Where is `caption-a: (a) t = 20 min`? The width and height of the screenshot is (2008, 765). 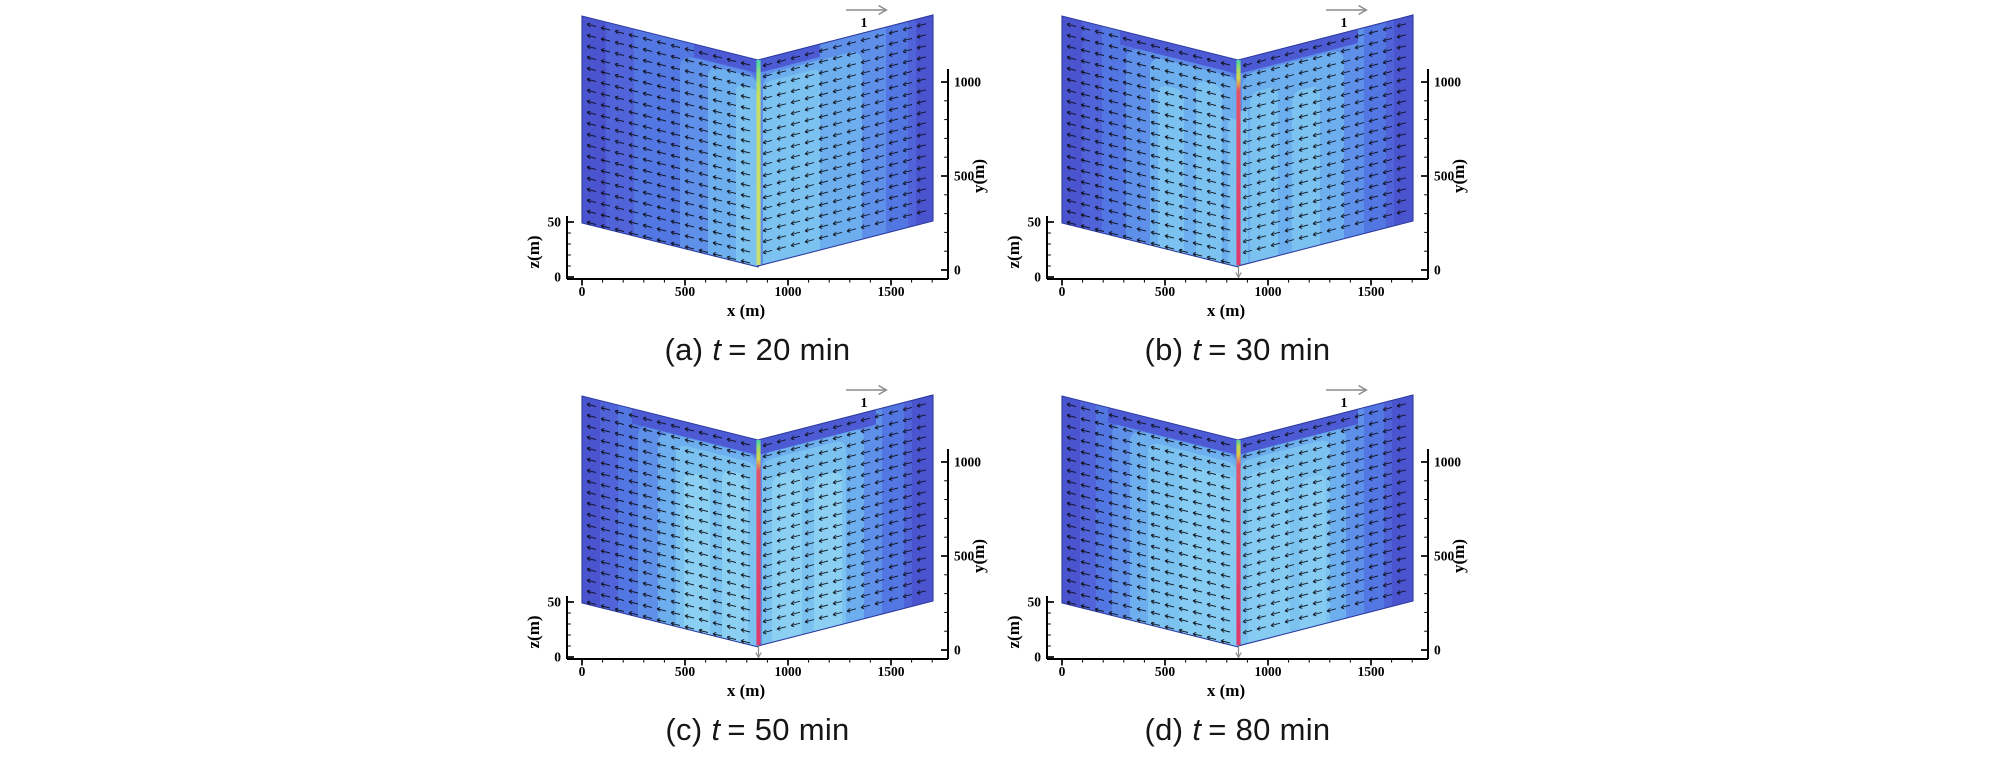 caption-a: (a) t = 20 min is located at coordinates (757, 350).